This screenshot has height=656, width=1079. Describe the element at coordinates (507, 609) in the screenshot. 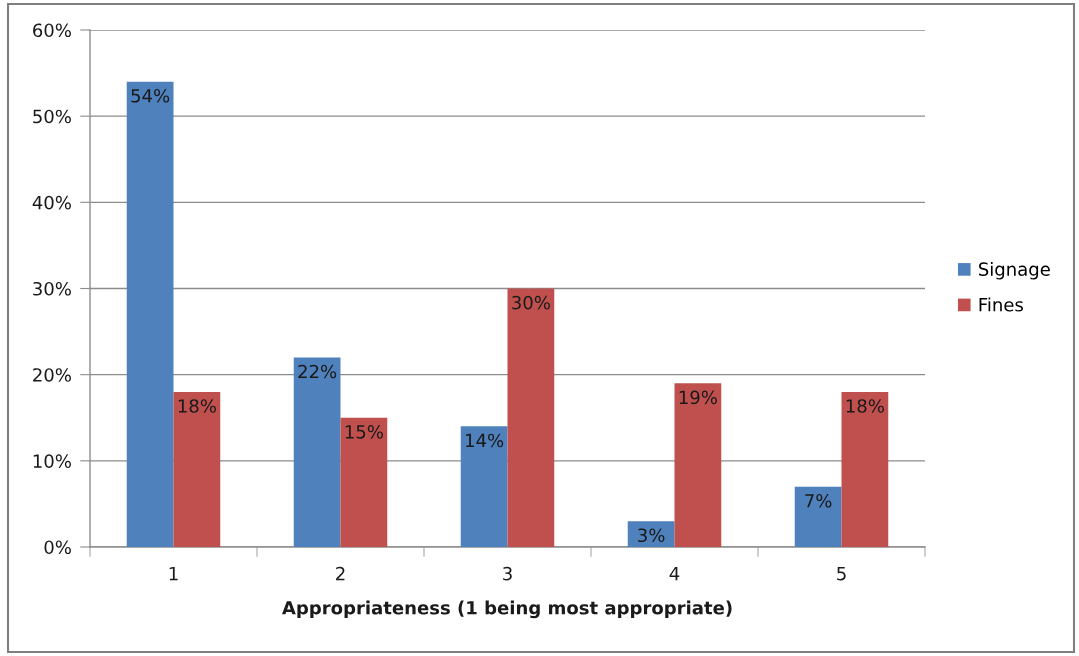

I see `x-axis-title: Appropriateness (1 being most appropriate)` at that location.